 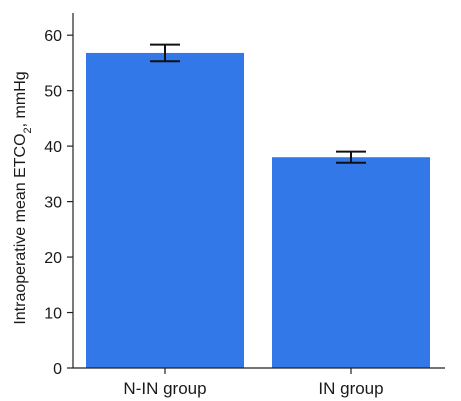 What do you see at coordinates (53, 203) in the screenshot?
I see `y-tick-label: 30` at bounding box center [53, 203].